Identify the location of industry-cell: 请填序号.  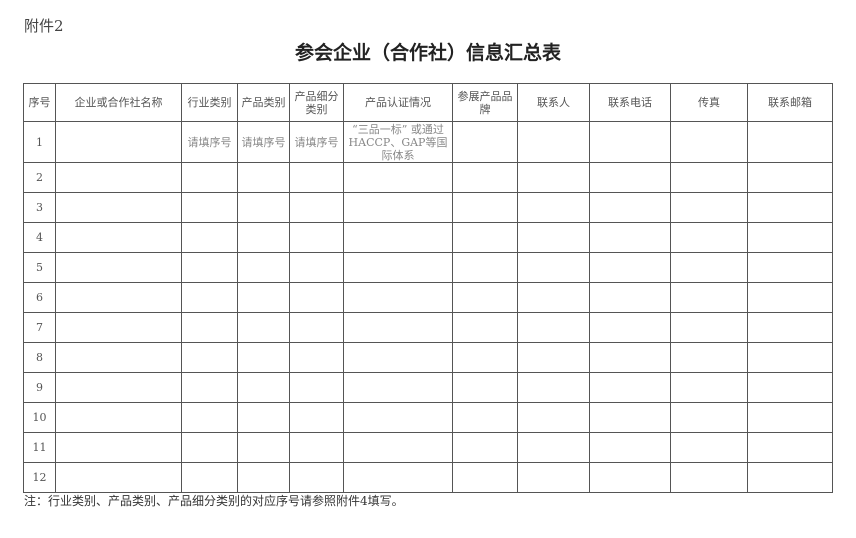
(209, 142).